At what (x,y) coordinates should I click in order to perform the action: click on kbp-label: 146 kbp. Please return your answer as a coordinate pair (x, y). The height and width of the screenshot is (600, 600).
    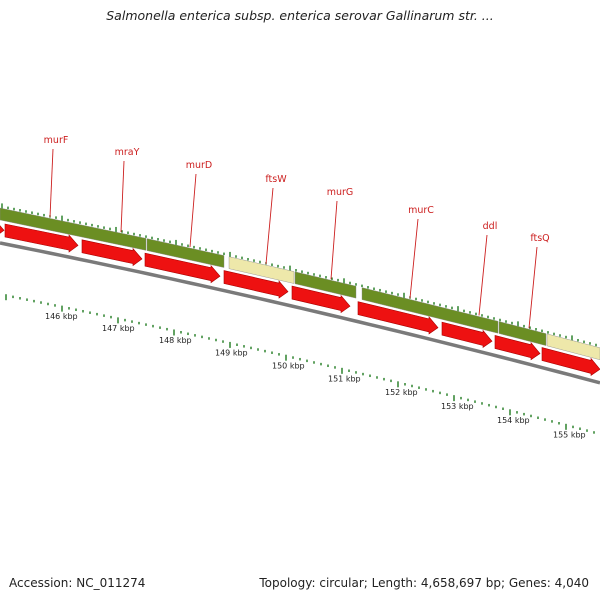
    Looking at the image, I should click on (61, 316).